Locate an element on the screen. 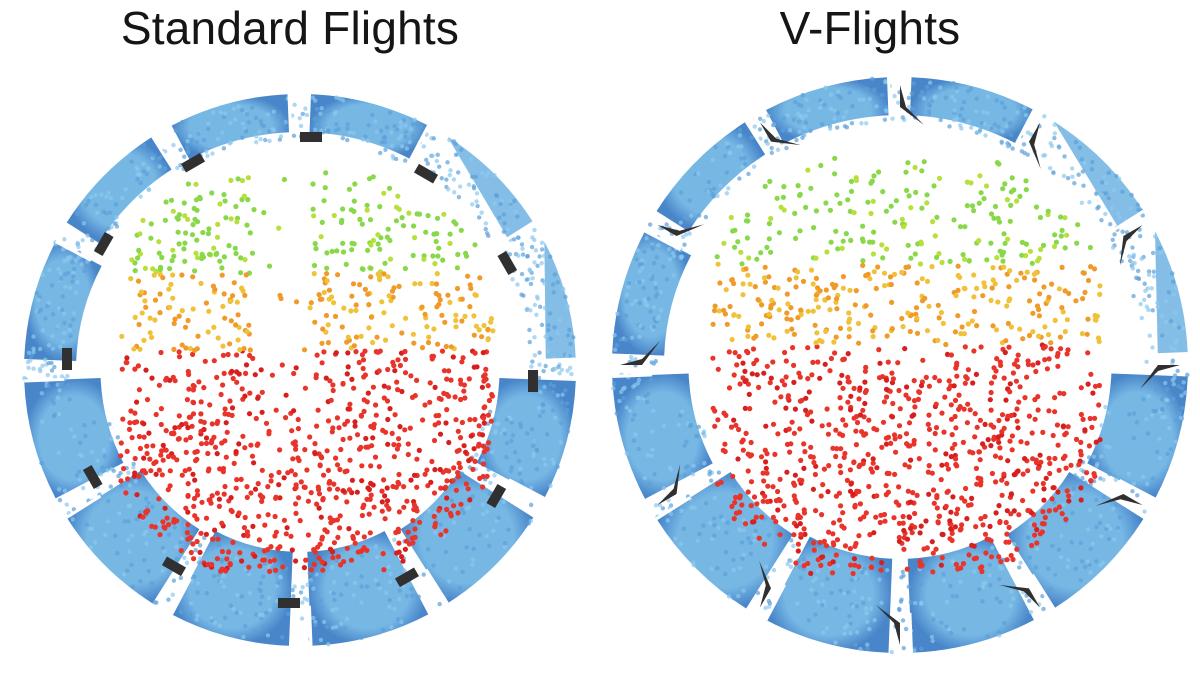 The image size is (1200, 676). panel-title: V-Flights is located at coordinates (870, 28).